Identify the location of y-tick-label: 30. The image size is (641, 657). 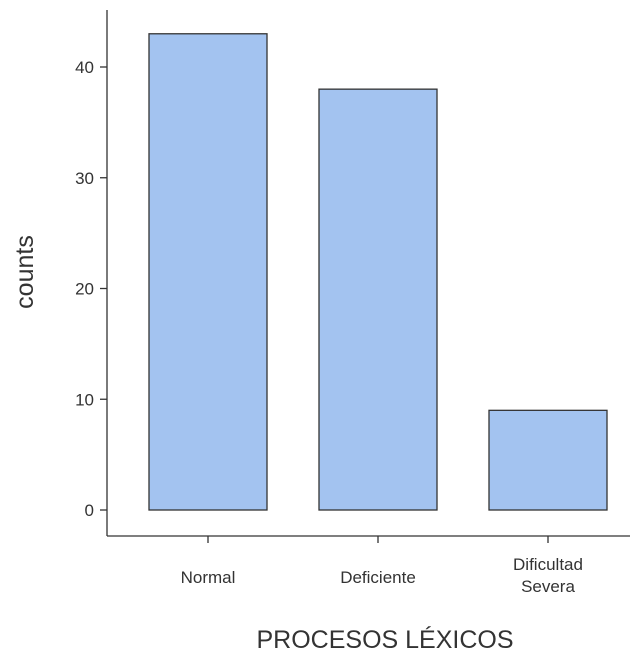
(84, 178).